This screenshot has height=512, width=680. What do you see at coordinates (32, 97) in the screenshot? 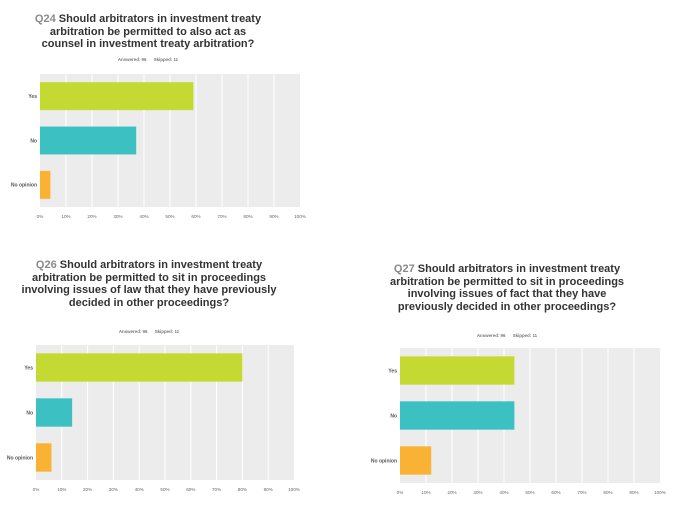
I see `q24-category-label-yes: Yes` at bounding box center [32, 97].